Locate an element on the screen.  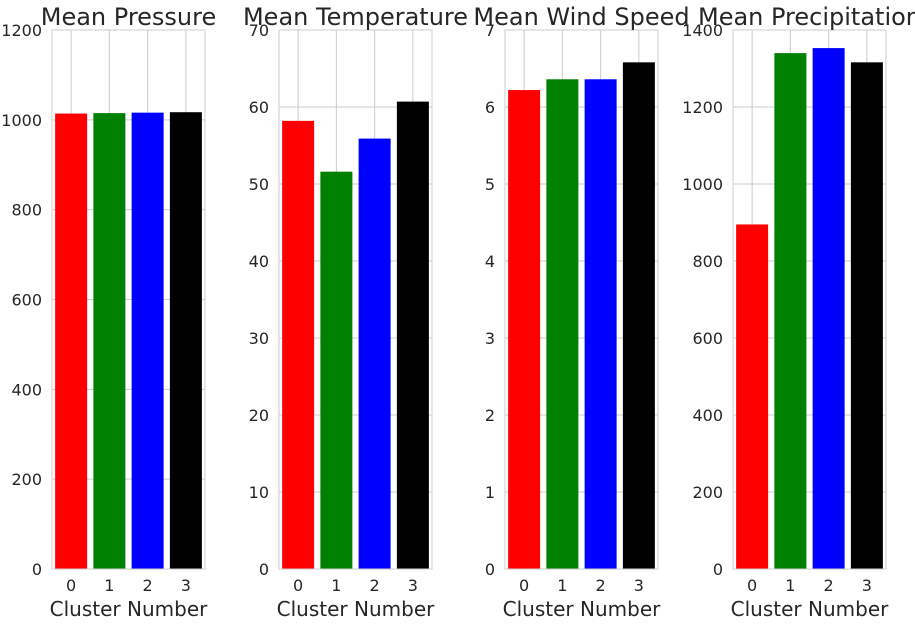
chart-title: Mean Precipitation is located at coordinates (806, 17).